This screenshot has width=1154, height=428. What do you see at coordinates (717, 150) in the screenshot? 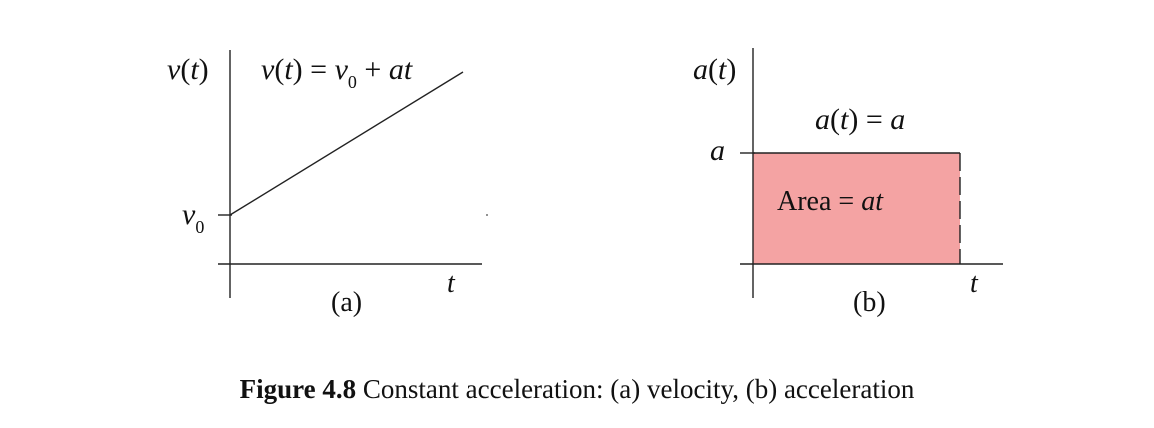
I see `a-level-label: a` at bounding box center [717, 150].